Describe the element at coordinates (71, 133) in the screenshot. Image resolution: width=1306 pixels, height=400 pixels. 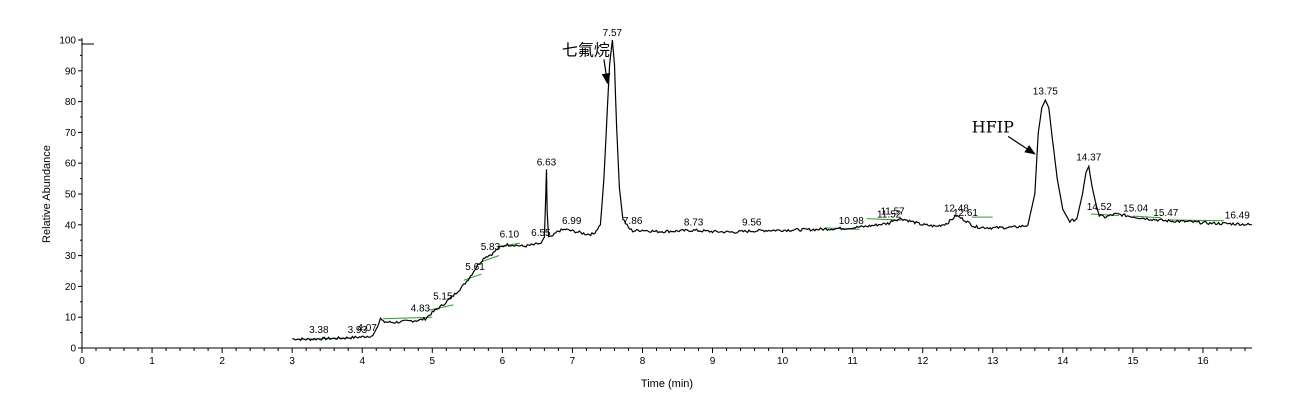
I see `y-tick-label: 70` at that location.